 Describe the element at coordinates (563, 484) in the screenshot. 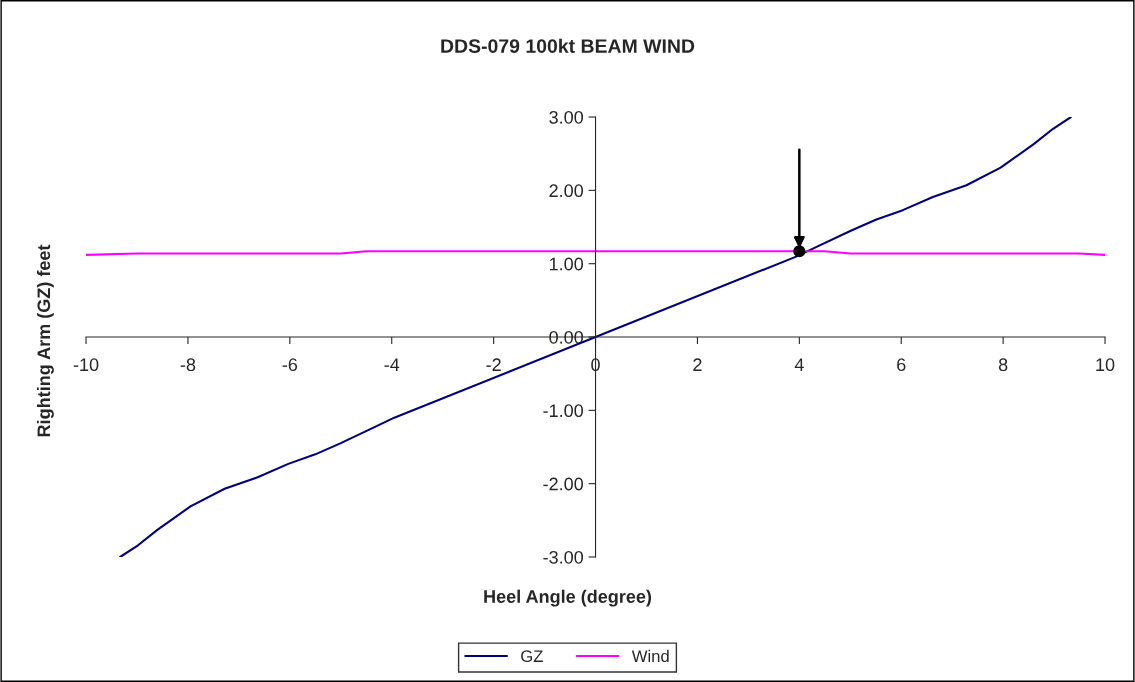

I see `y-tick-label: -2.00` at that location.